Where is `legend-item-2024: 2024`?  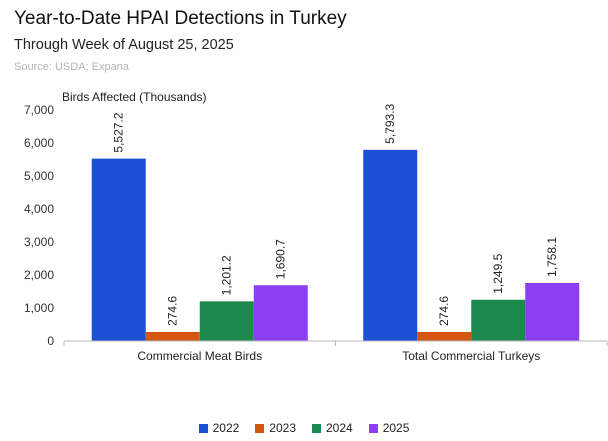
legend-item-2024: 2024 is located at coordinates (332, 428).